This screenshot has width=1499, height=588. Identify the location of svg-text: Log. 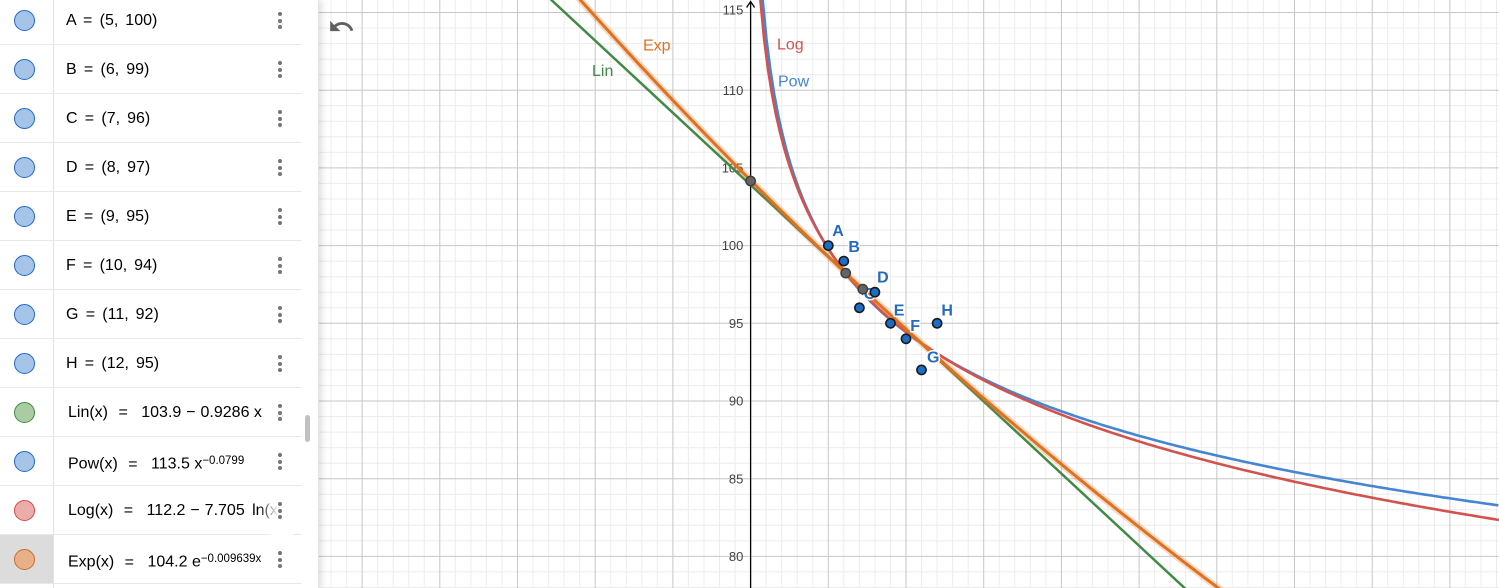
(790, 45).